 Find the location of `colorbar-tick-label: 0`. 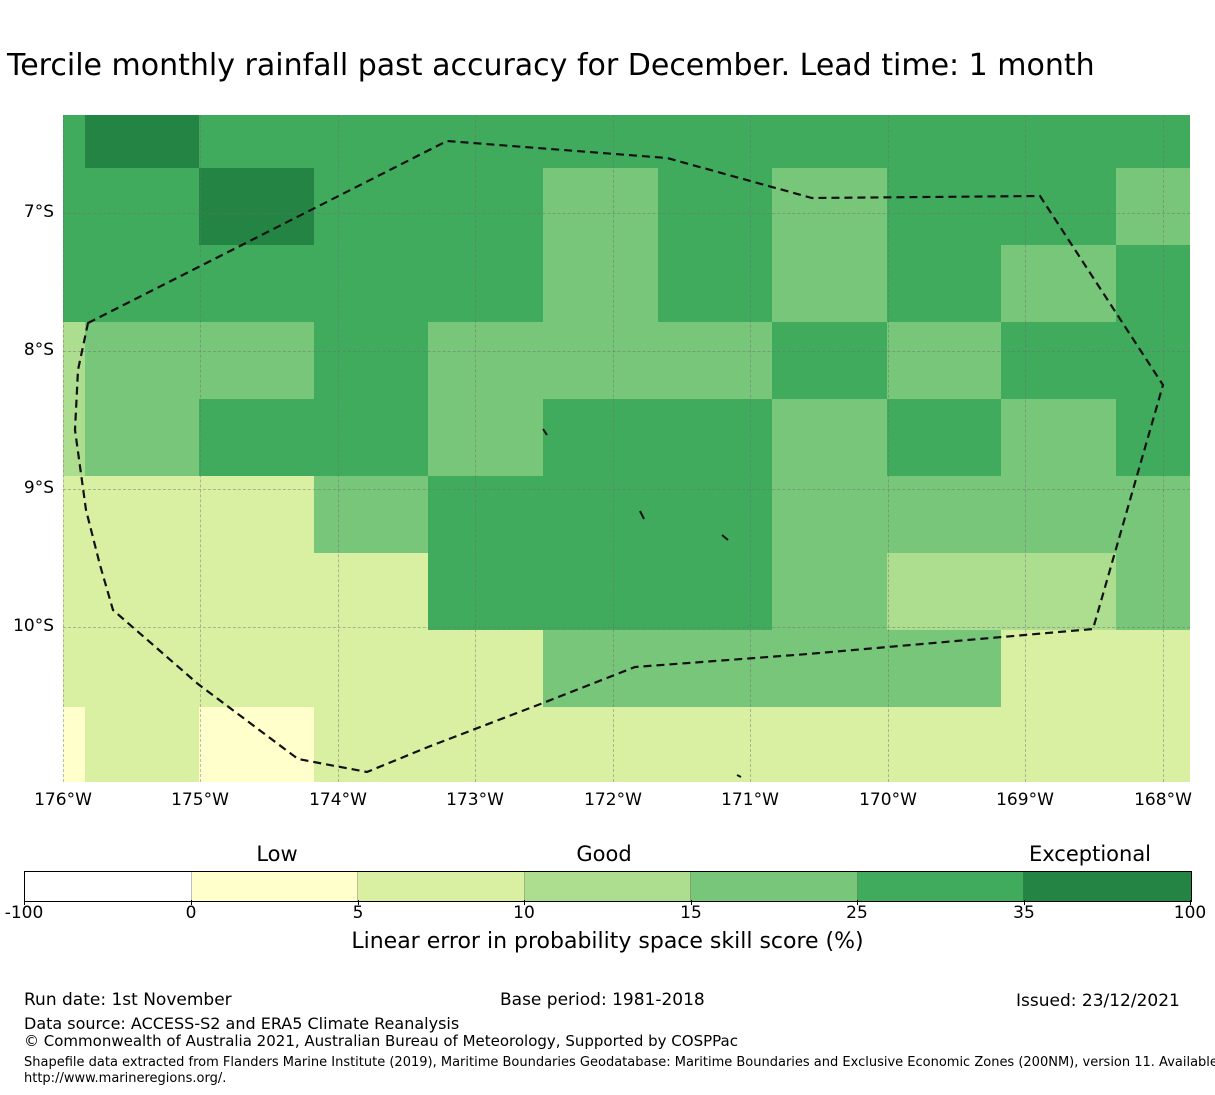

colorbar-tick-label: 0 is located at coordinates (191, 913).